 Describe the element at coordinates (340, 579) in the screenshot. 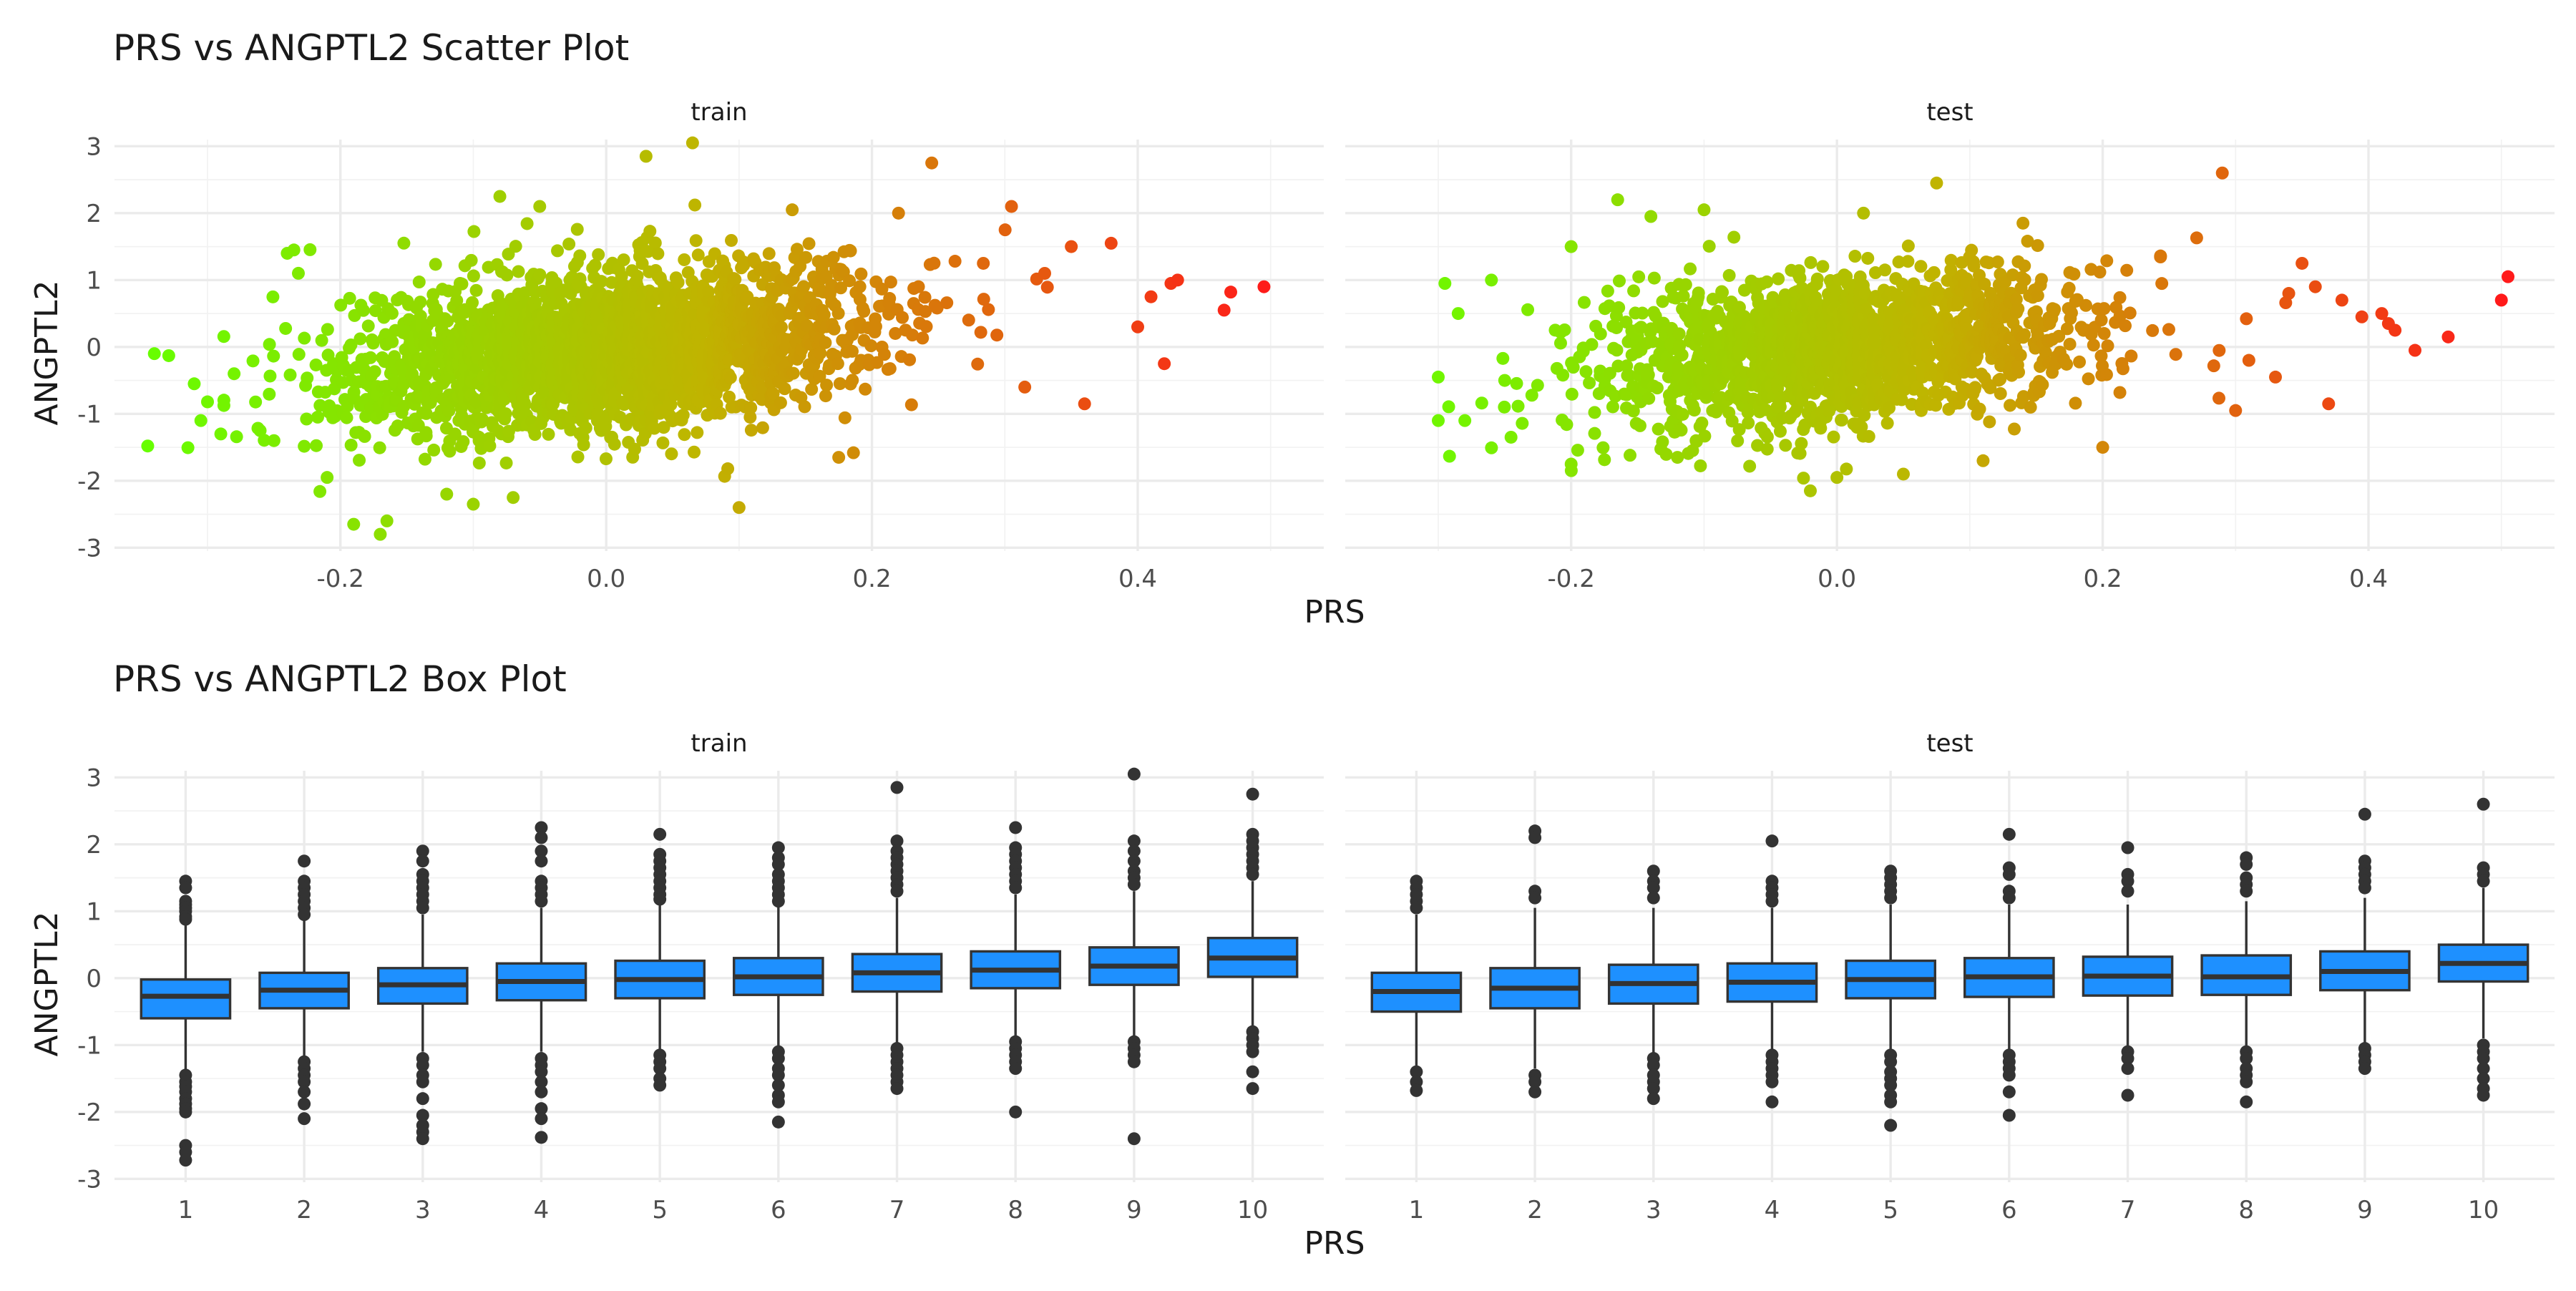

I see `x-tick-label: -0.2` at that location.